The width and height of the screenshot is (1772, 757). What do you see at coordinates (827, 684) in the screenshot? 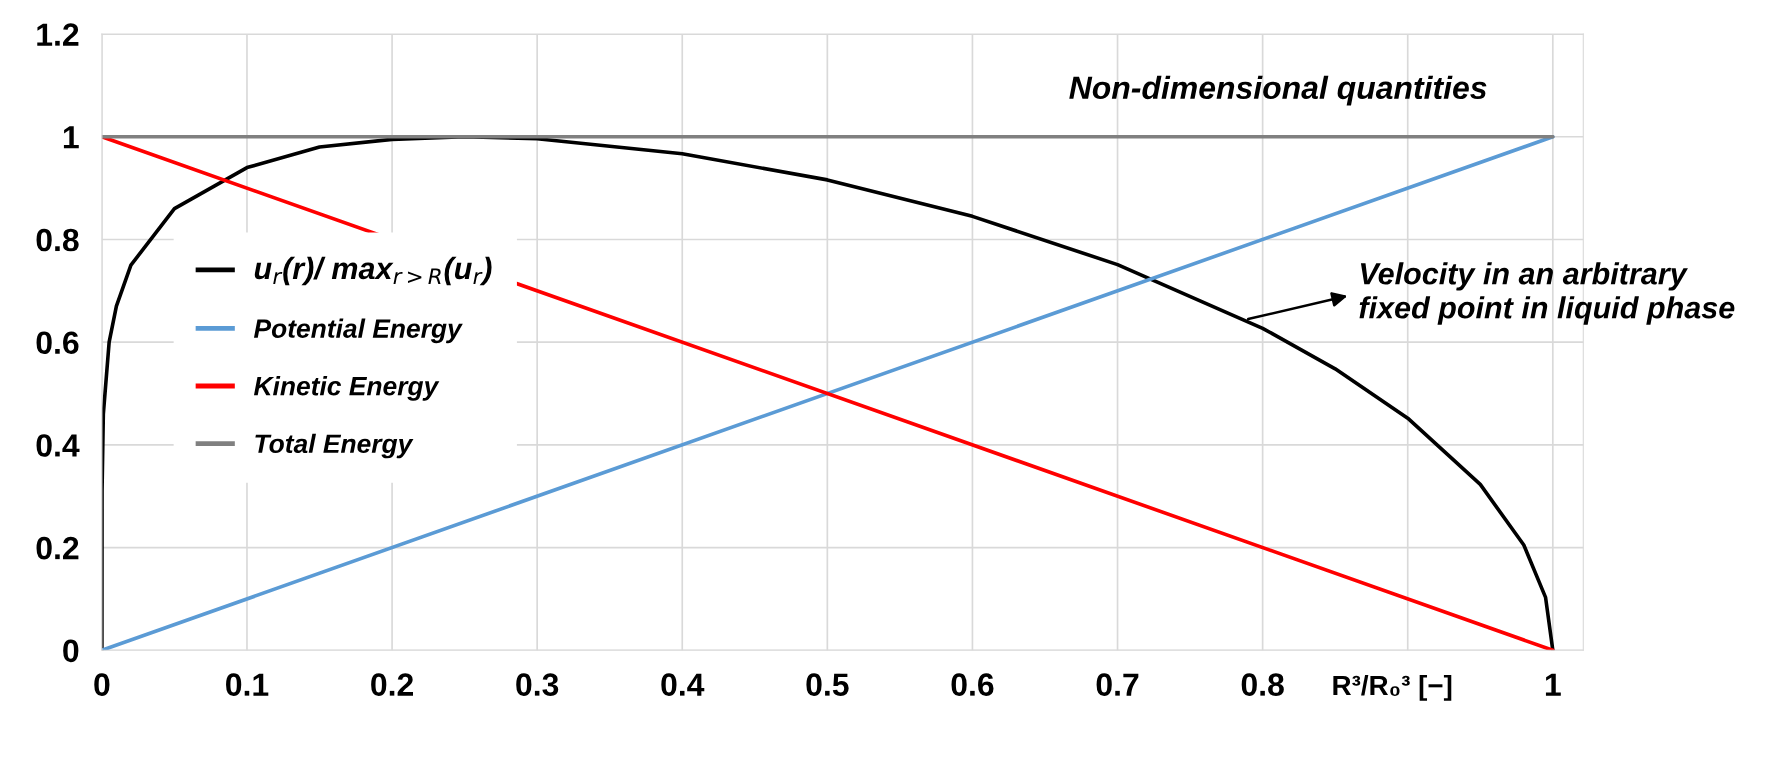
I see `x-tick-label: 0.5` at bounding box center [827, 684].